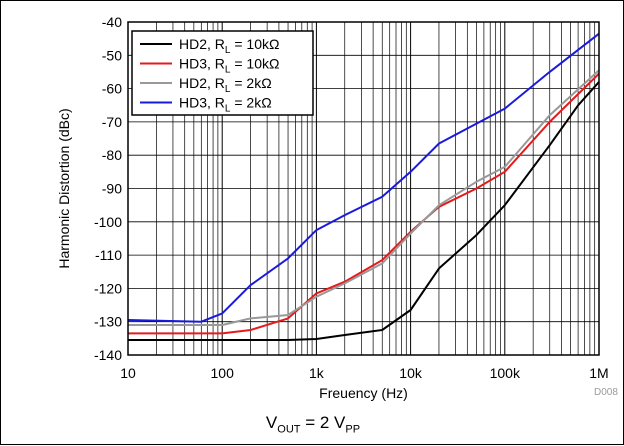 This screenshot has width=624, height=446. Describe the element at coordinates (223, 373) in the screenshot. I see `x-tick-label: 100` at that location.